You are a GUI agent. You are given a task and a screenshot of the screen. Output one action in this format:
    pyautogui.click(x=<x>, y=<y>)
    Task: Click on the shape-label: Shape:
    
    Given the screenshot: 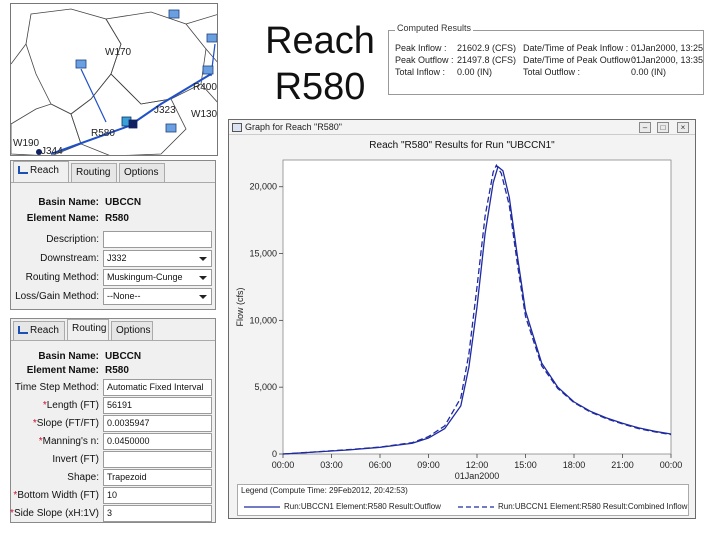 What is the action you would take?
    pyautogui.click(x=83, y=477)
    